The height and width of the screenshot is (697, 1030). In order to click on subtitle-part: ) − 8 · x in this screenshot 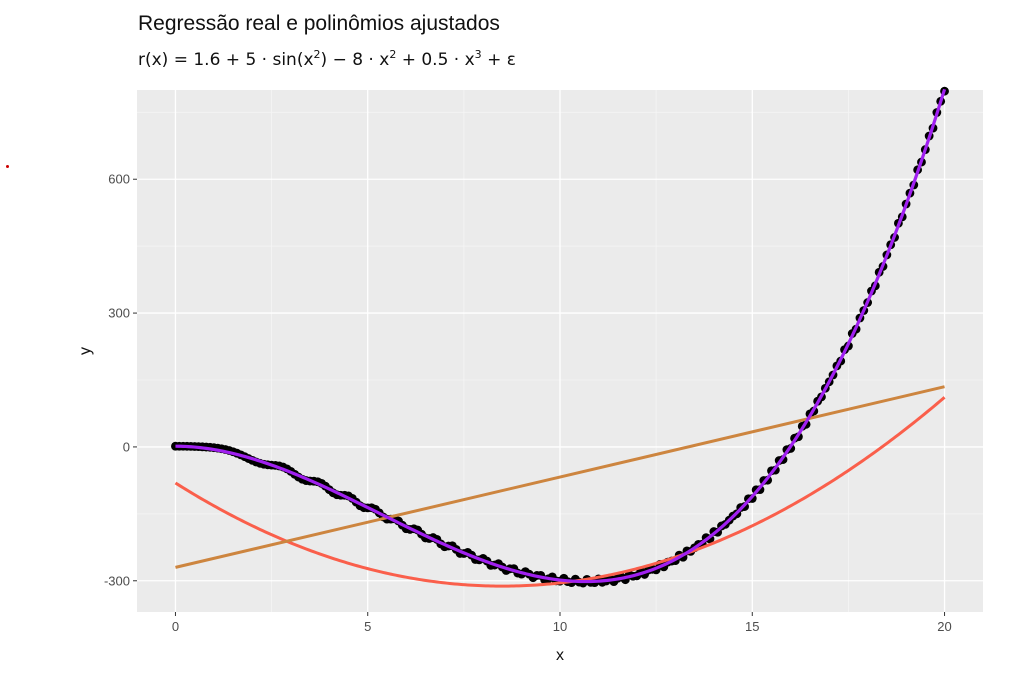, I will do `click(355, 60)`.